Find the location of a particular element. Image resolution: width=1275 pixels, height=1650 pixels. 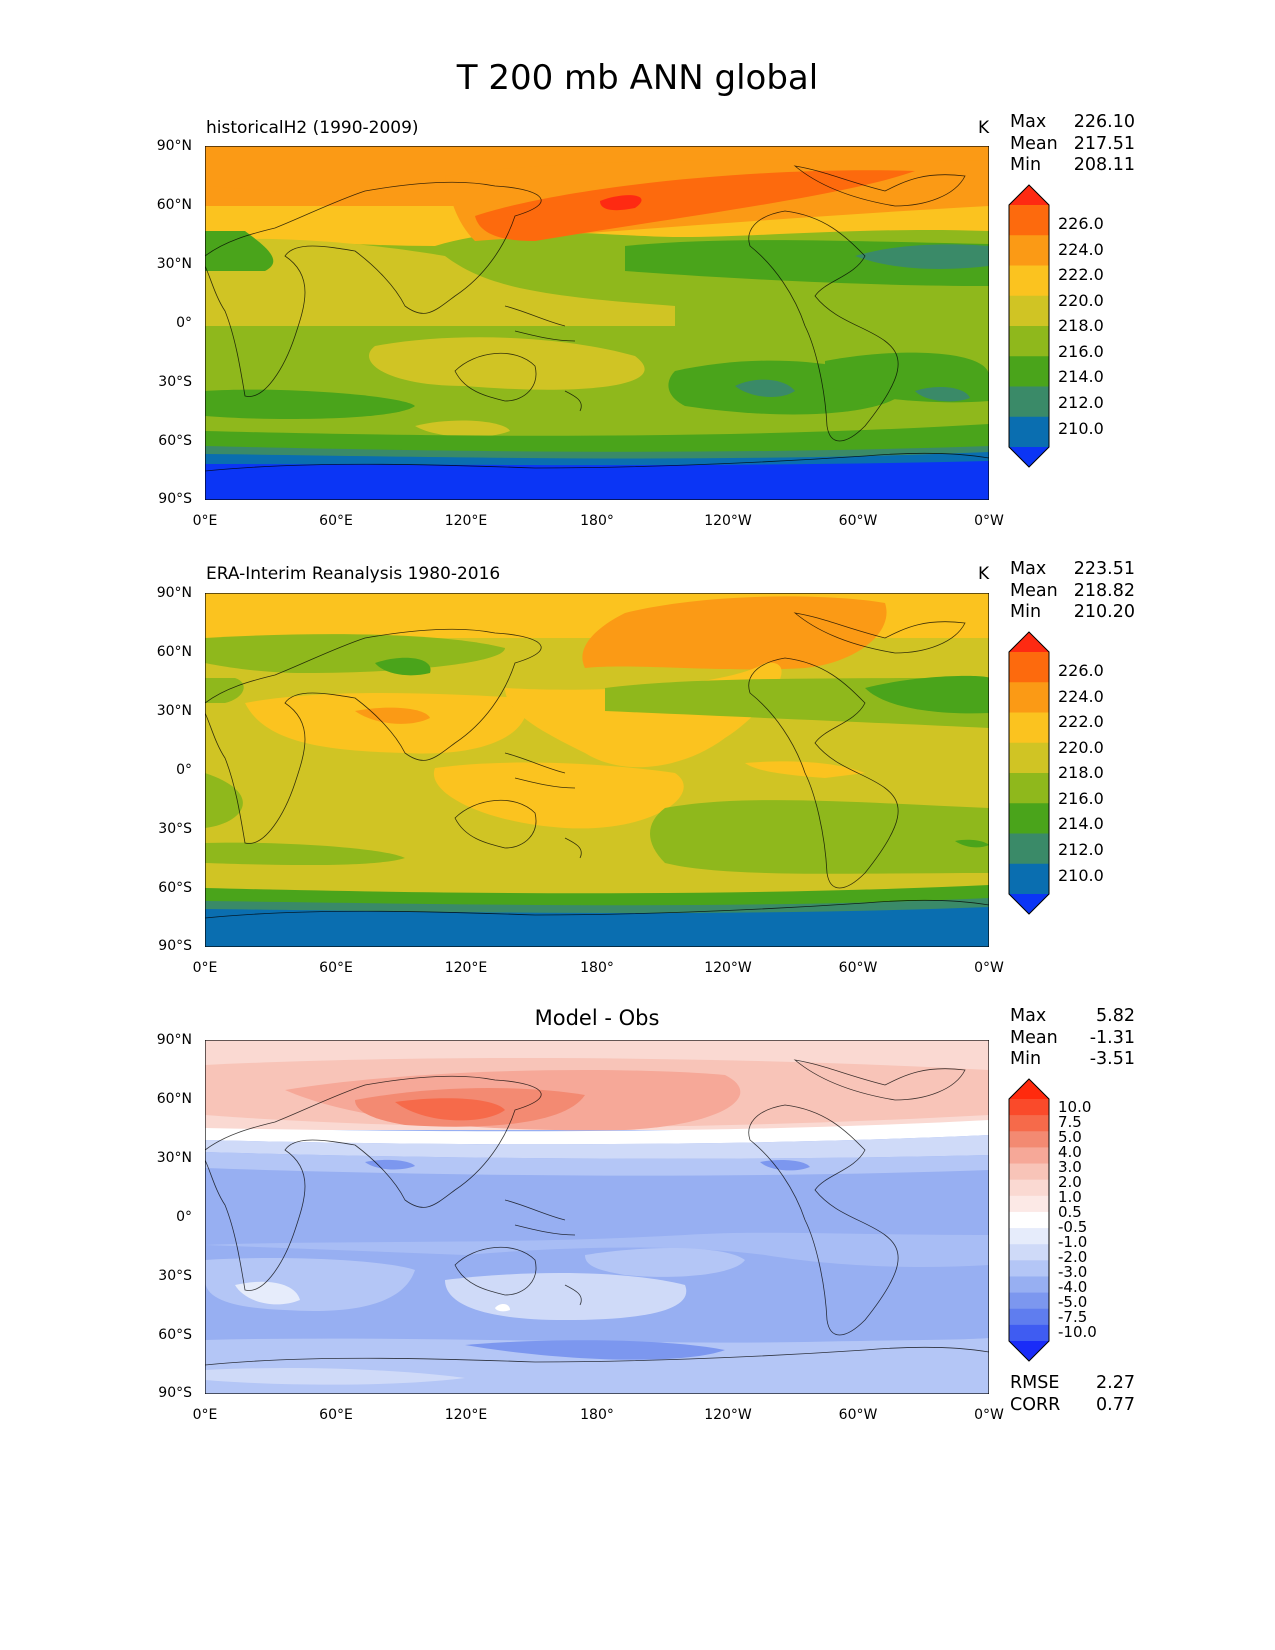

colorbar-tick: 212.0 is located at coordinates (1081, 849).